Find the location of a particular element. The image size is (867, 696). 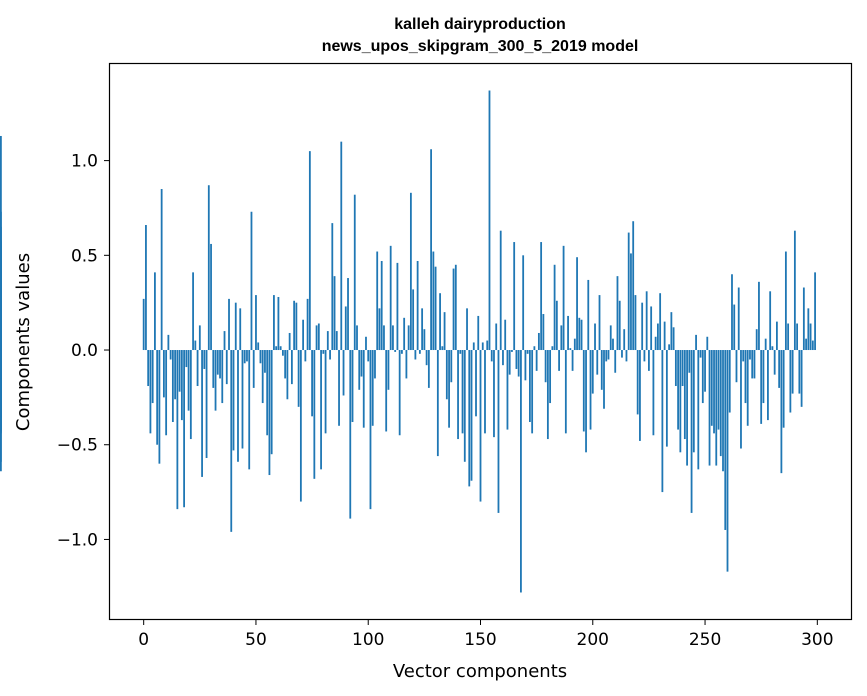

y-axis-ticks: −1.0 −0.5 0.0 0.5 1.0 is located at coordinates (83, 351).